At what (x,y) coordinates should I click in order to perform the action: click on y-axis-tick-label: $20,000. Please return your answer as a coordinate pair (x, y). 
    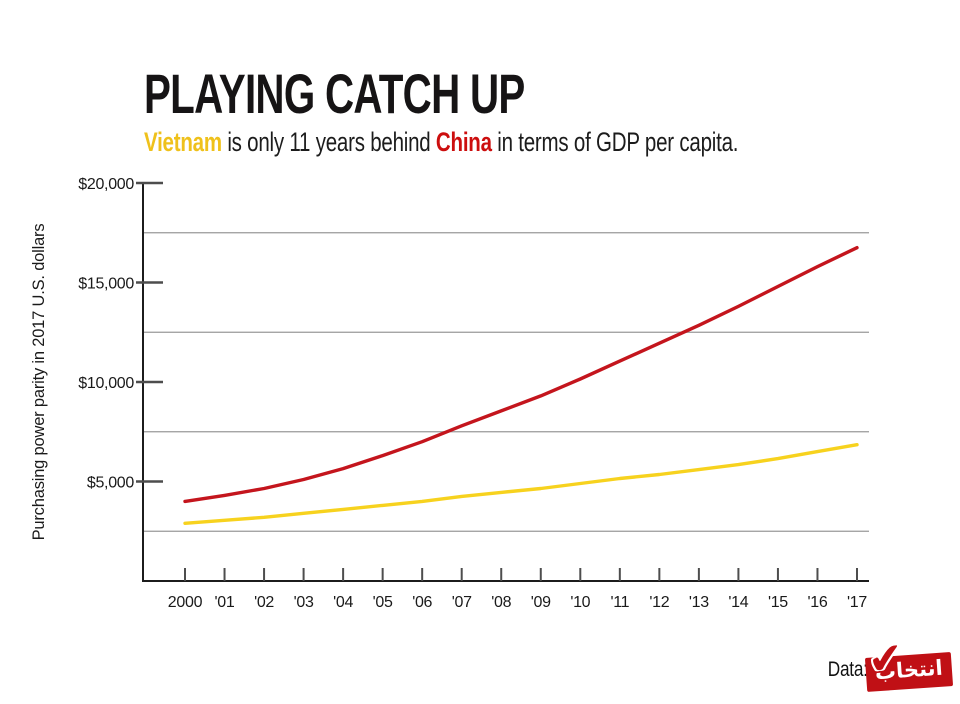
    Looking at the image, I should click on (106, 184).